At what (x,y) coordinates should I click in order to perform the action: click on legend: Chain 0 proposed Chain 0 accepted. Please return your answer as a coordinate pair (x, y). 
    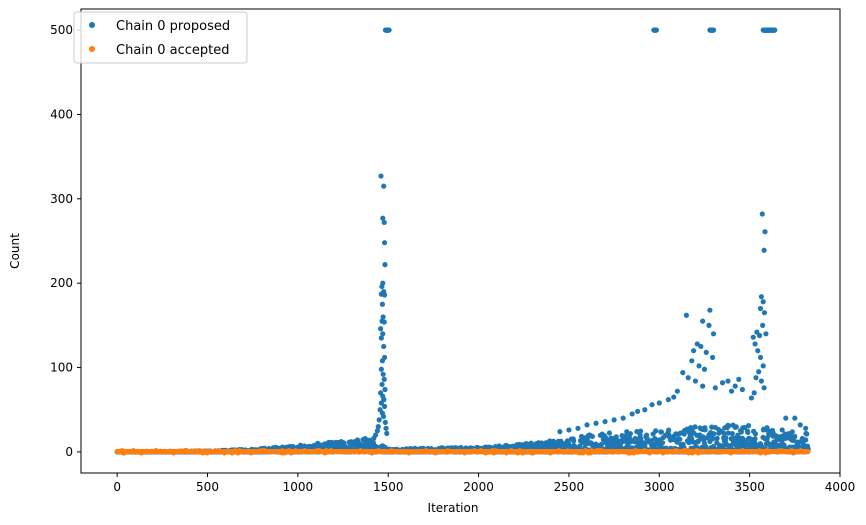
    Looking at the image, I should click on (160, 37).